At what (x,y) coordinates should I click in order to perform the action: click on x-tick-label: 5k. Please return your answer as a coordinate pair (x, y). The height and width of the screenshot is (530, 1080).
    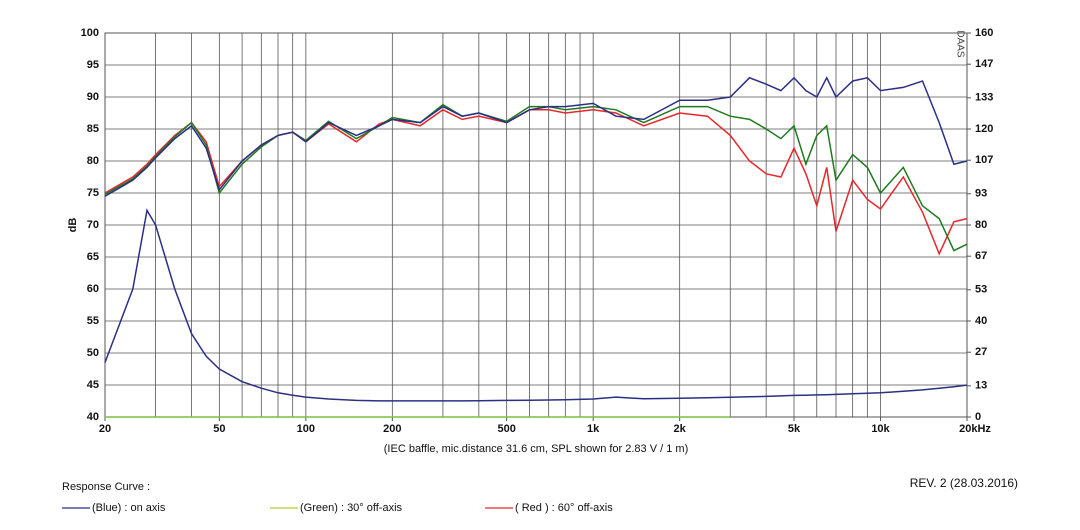
    Looking at the image, I should click on (794, 429).